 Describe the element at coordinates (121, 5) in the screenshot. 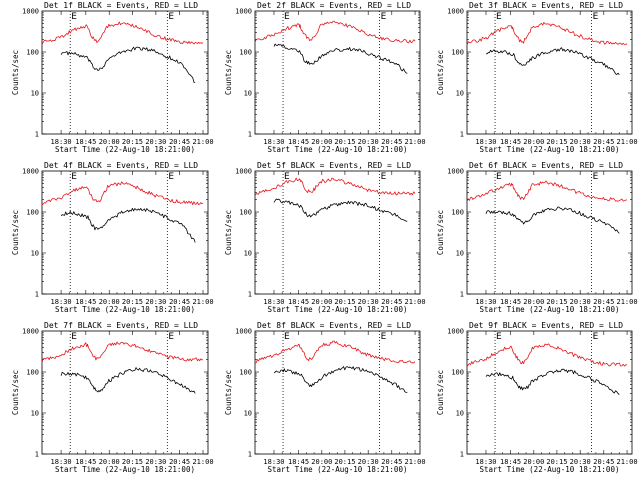

I see `panel-title: Det 1f BLACK = Events, RED = LLD` at that location.